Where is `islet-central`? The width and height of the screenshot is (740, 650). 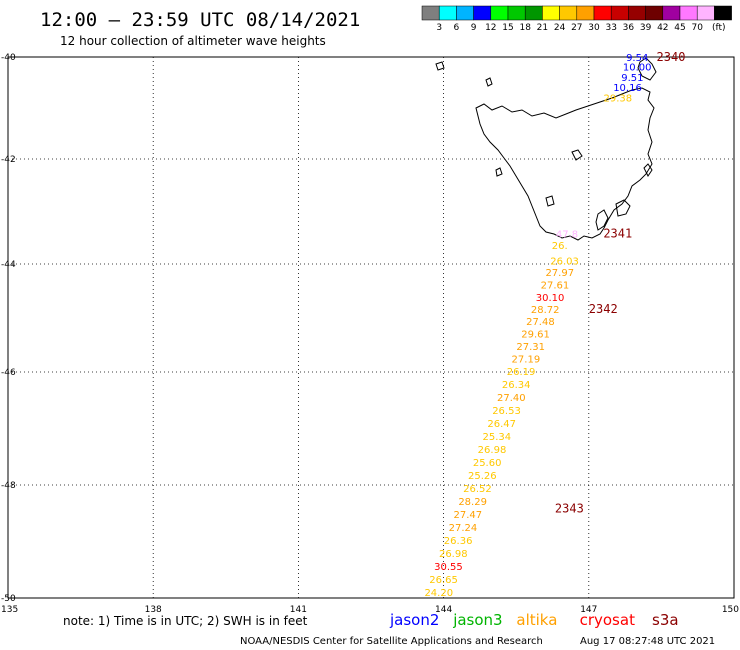
islet-central is located at coordinates (577, 155).